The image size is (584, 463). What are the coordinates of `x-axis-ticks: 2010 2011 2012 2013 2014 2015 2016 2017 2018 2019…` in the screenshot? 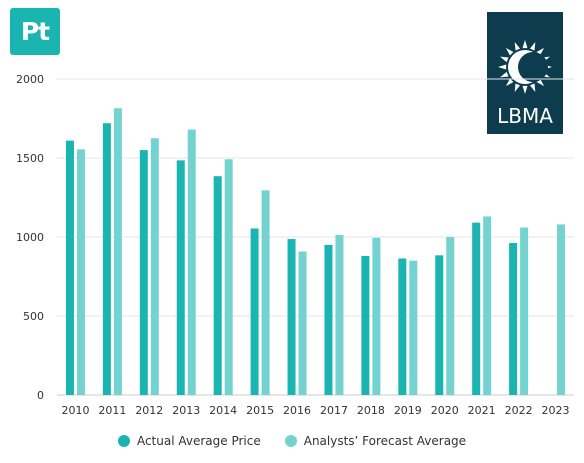 It's located at (315, 410).